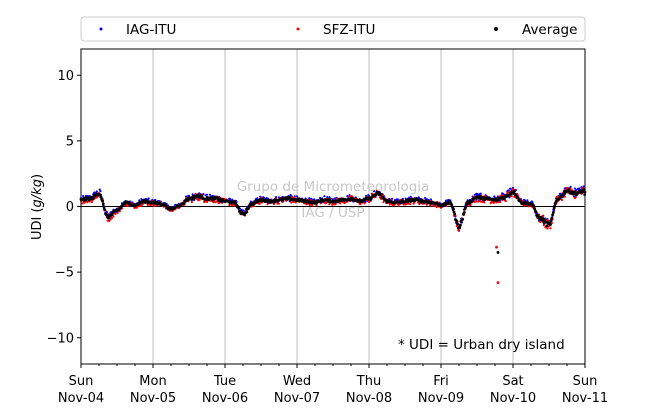  I want to click on y-tick-label: −10, so click(60, 338).